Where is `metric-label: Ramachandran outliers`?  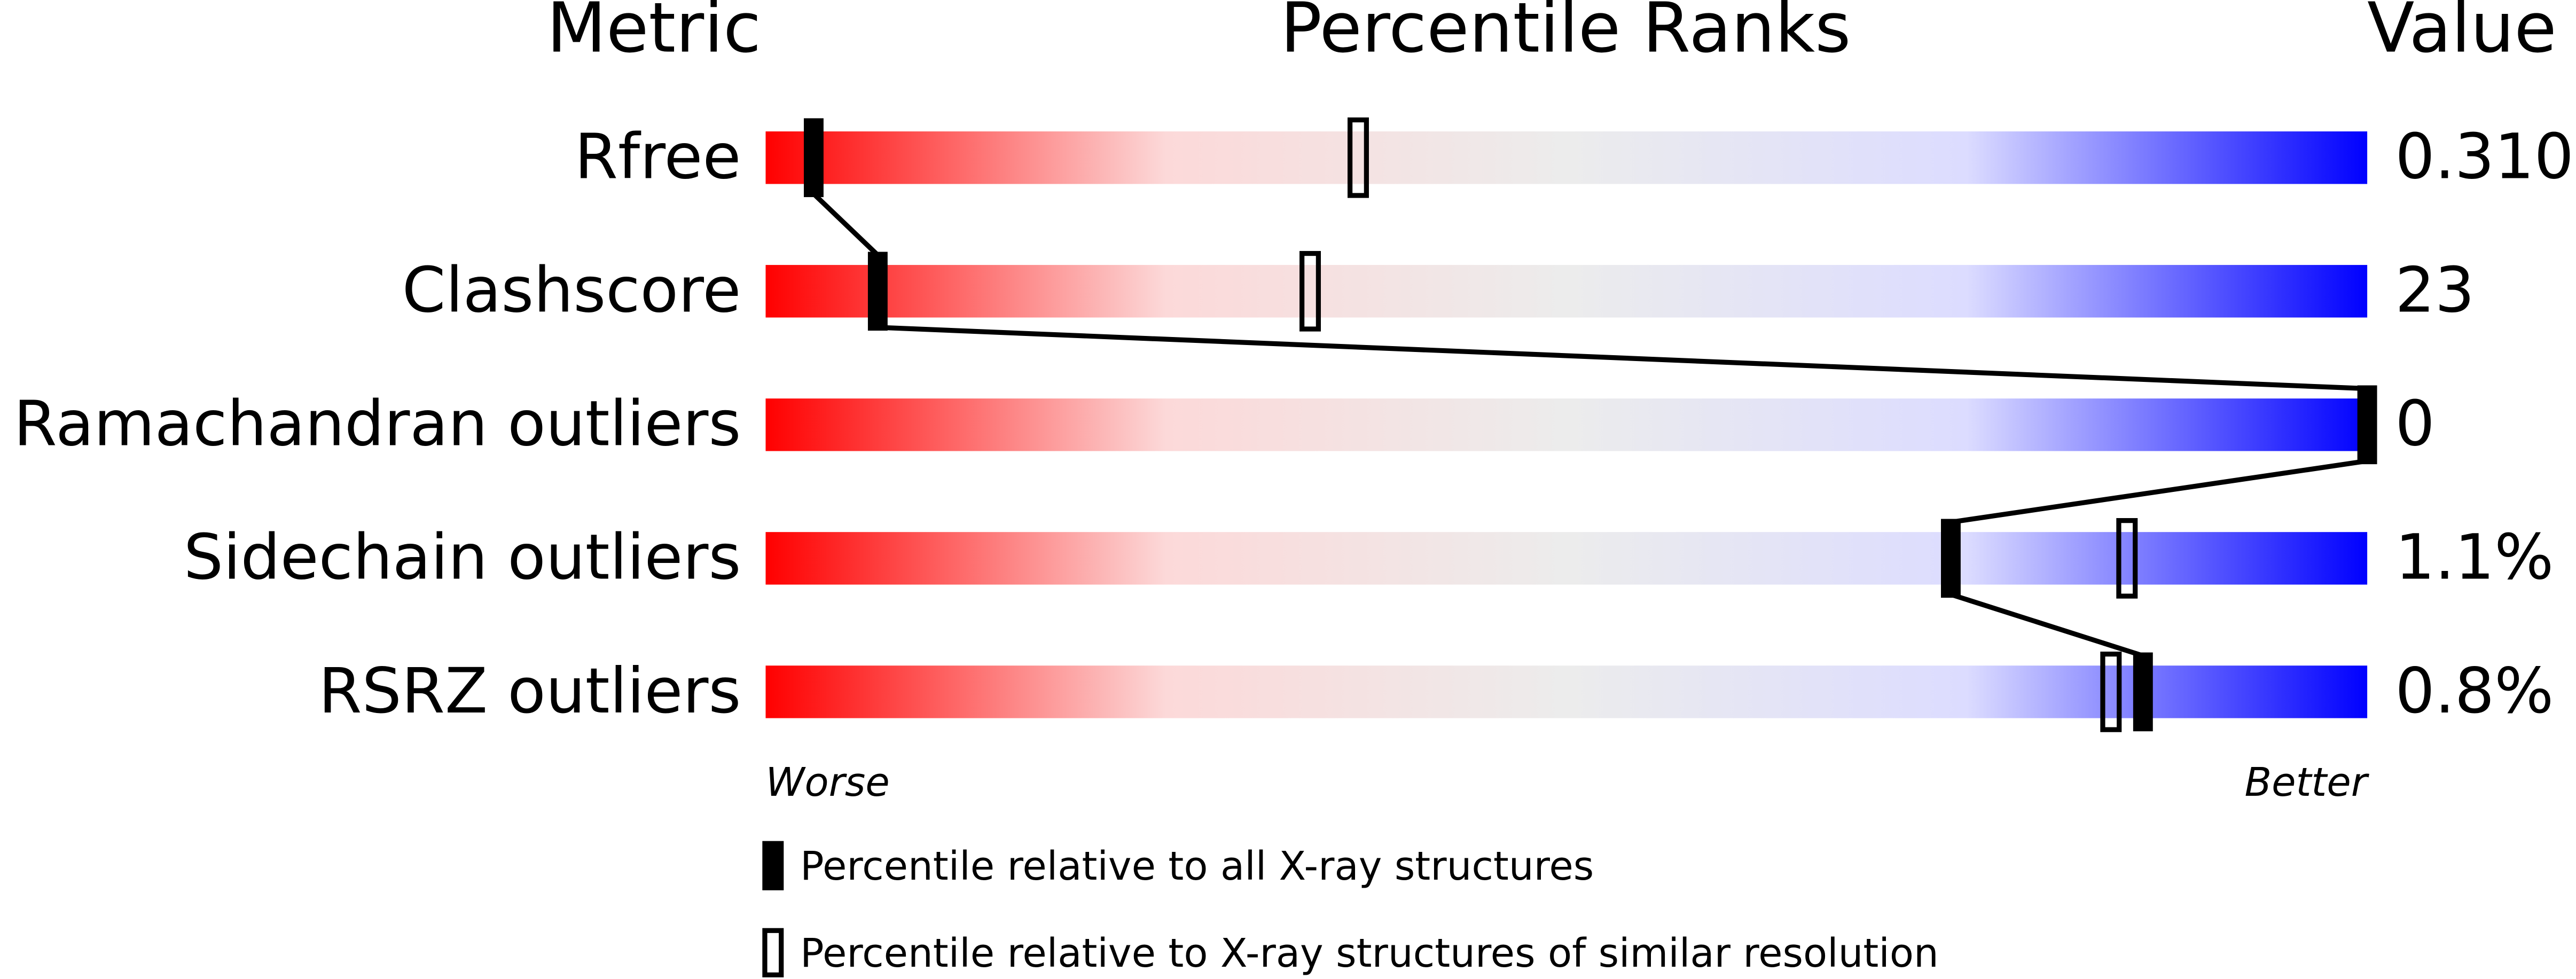 metric-label: Ramachandran outliers is located at coordinates (377, 424).